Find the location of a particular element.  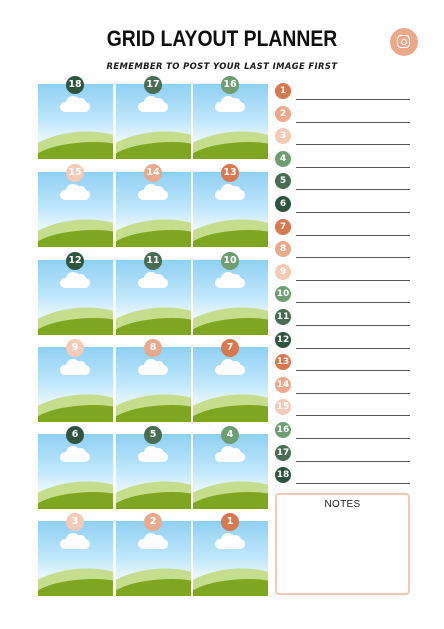

checklist-number-badge: 6 is located at coordinates (283, 204).